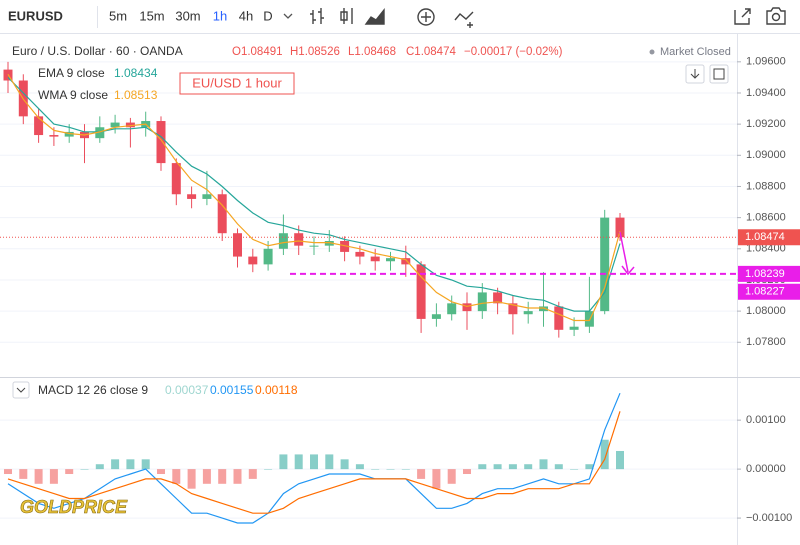 This screenshot has height=545, width=800. What do you see at coordinates (742, 16) in the screenshot?
I see `snapshot-share-icon` at bounding box center [742, 16].